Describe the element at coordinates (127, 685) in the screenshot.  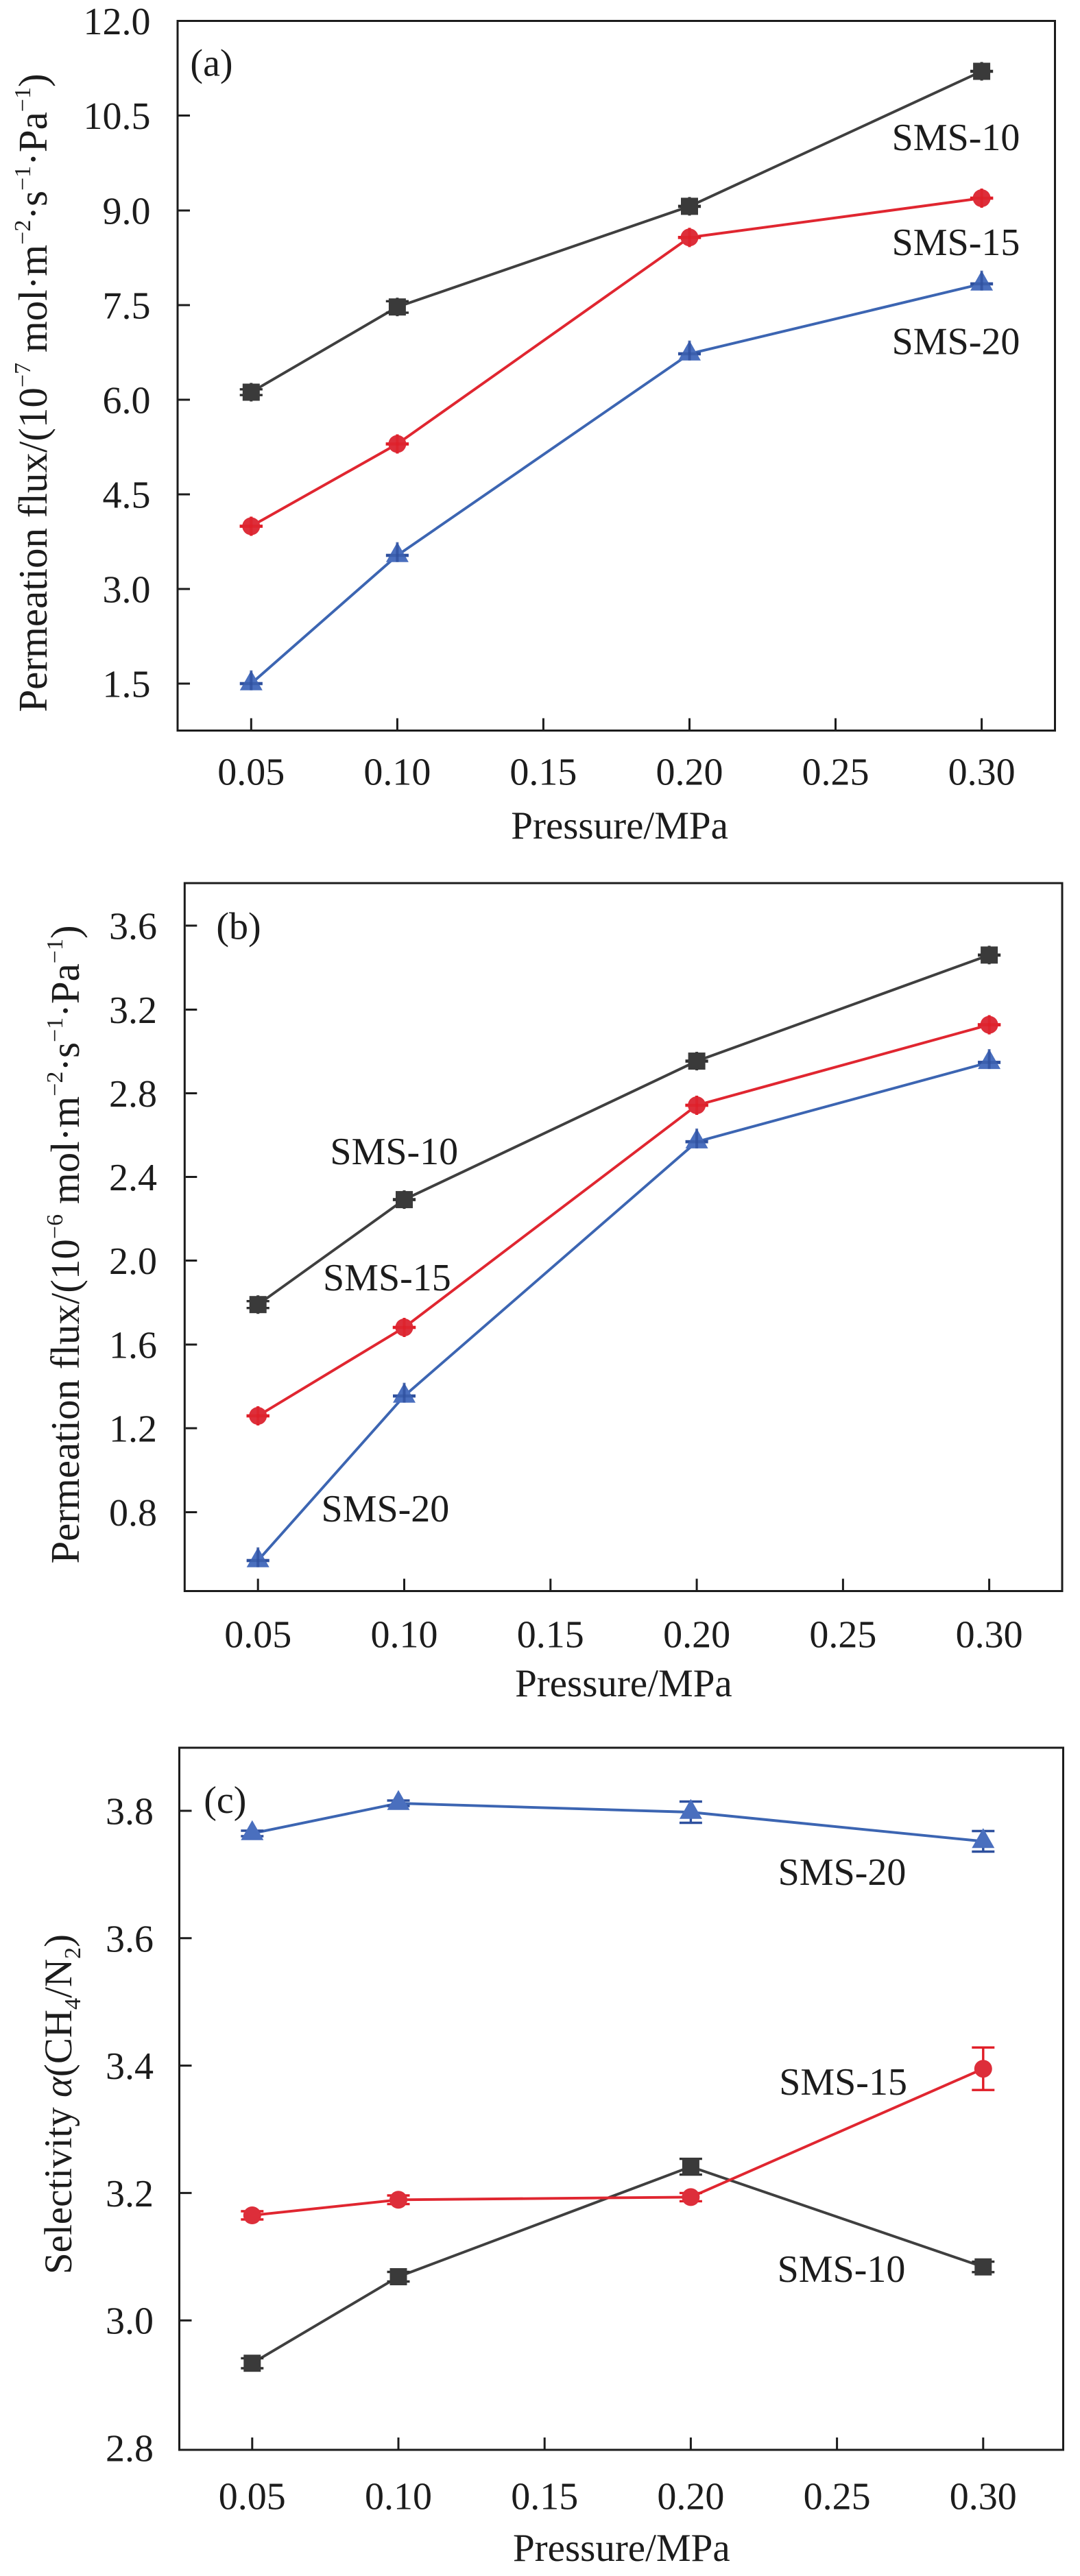
I see `svg-text: 1.5` at that location.